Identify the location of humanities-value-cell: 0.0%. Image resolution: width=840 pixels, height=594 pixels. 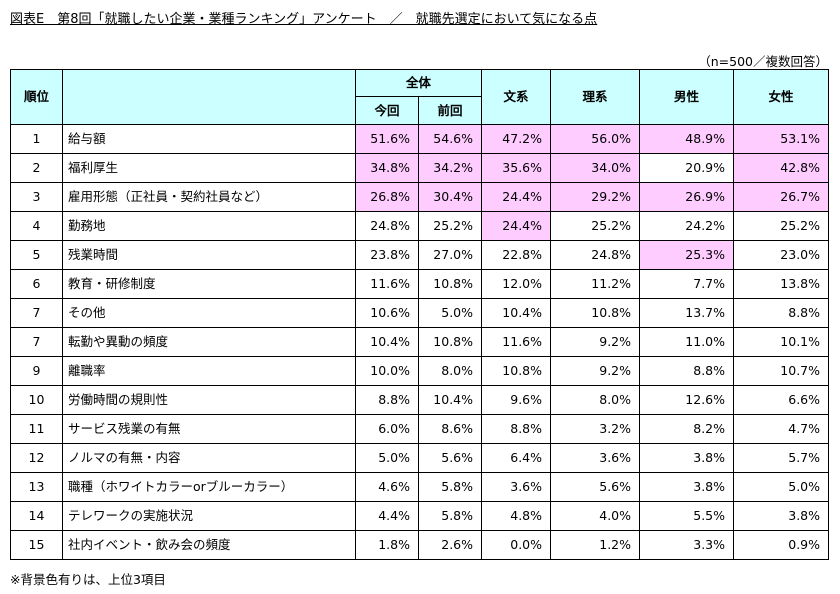
(516, 545).